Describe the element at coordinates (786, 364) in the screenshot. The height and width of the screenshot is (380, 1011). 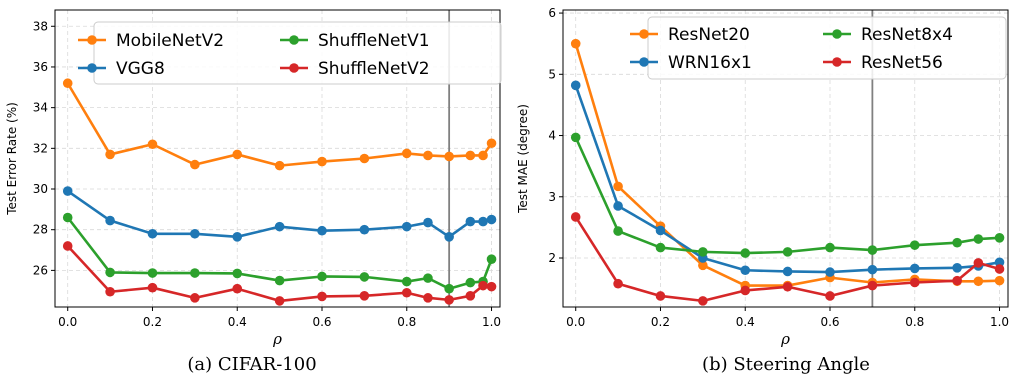
I see `panel-caption: (b) Steering Angle` at that location.